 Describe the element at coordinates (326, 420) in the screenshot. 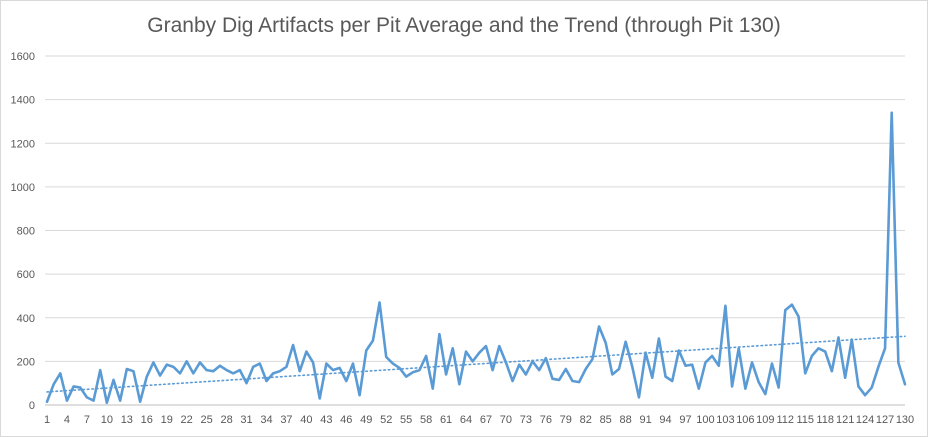

I see `x-tick-label: 43` at that location.